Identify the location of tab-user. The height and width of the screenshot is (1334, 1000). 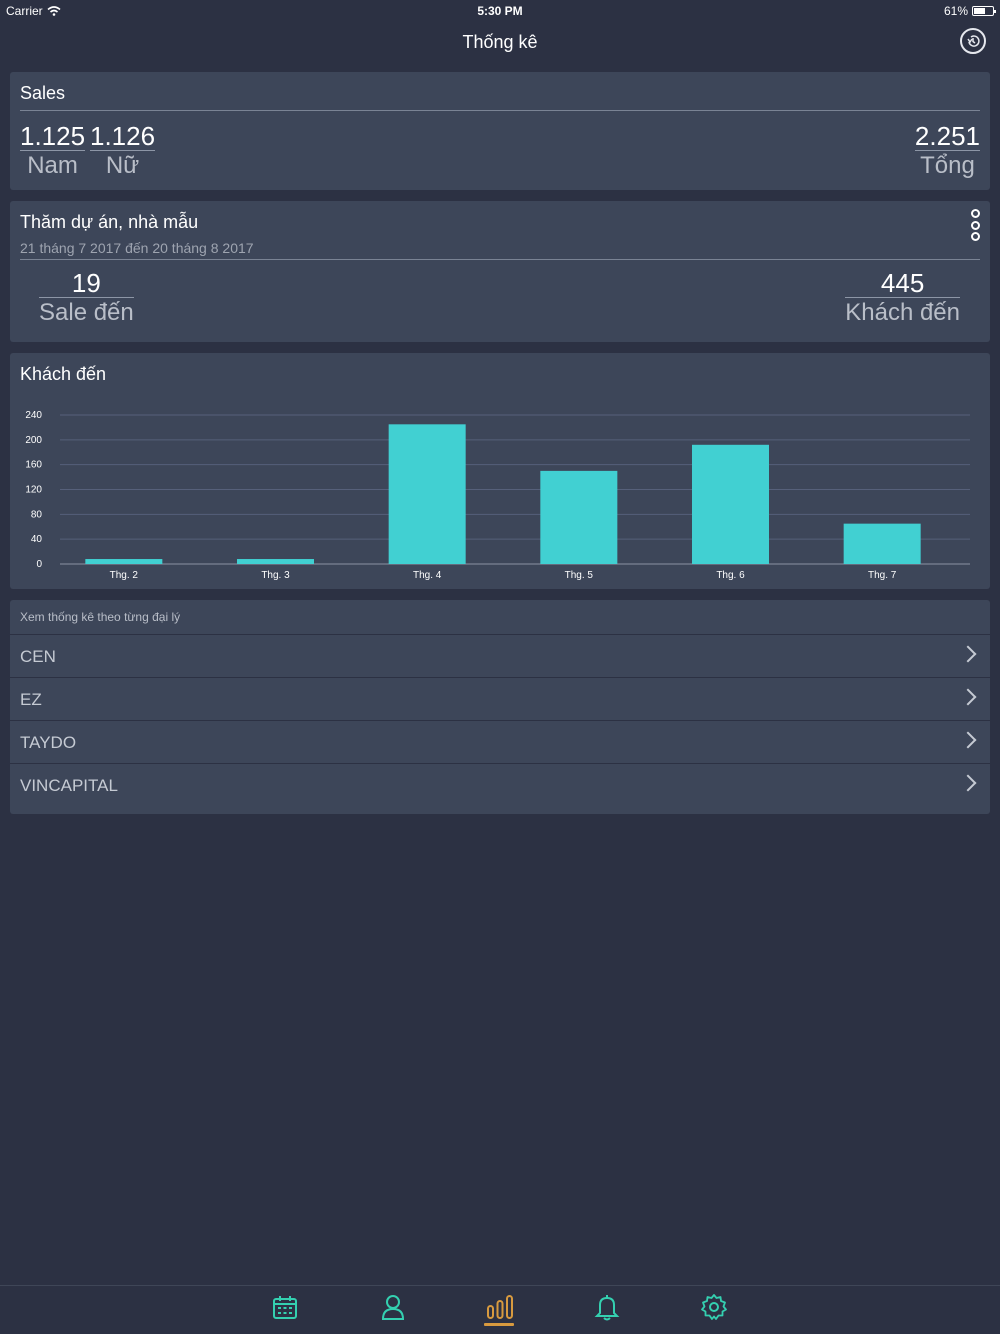
(393, 1307).